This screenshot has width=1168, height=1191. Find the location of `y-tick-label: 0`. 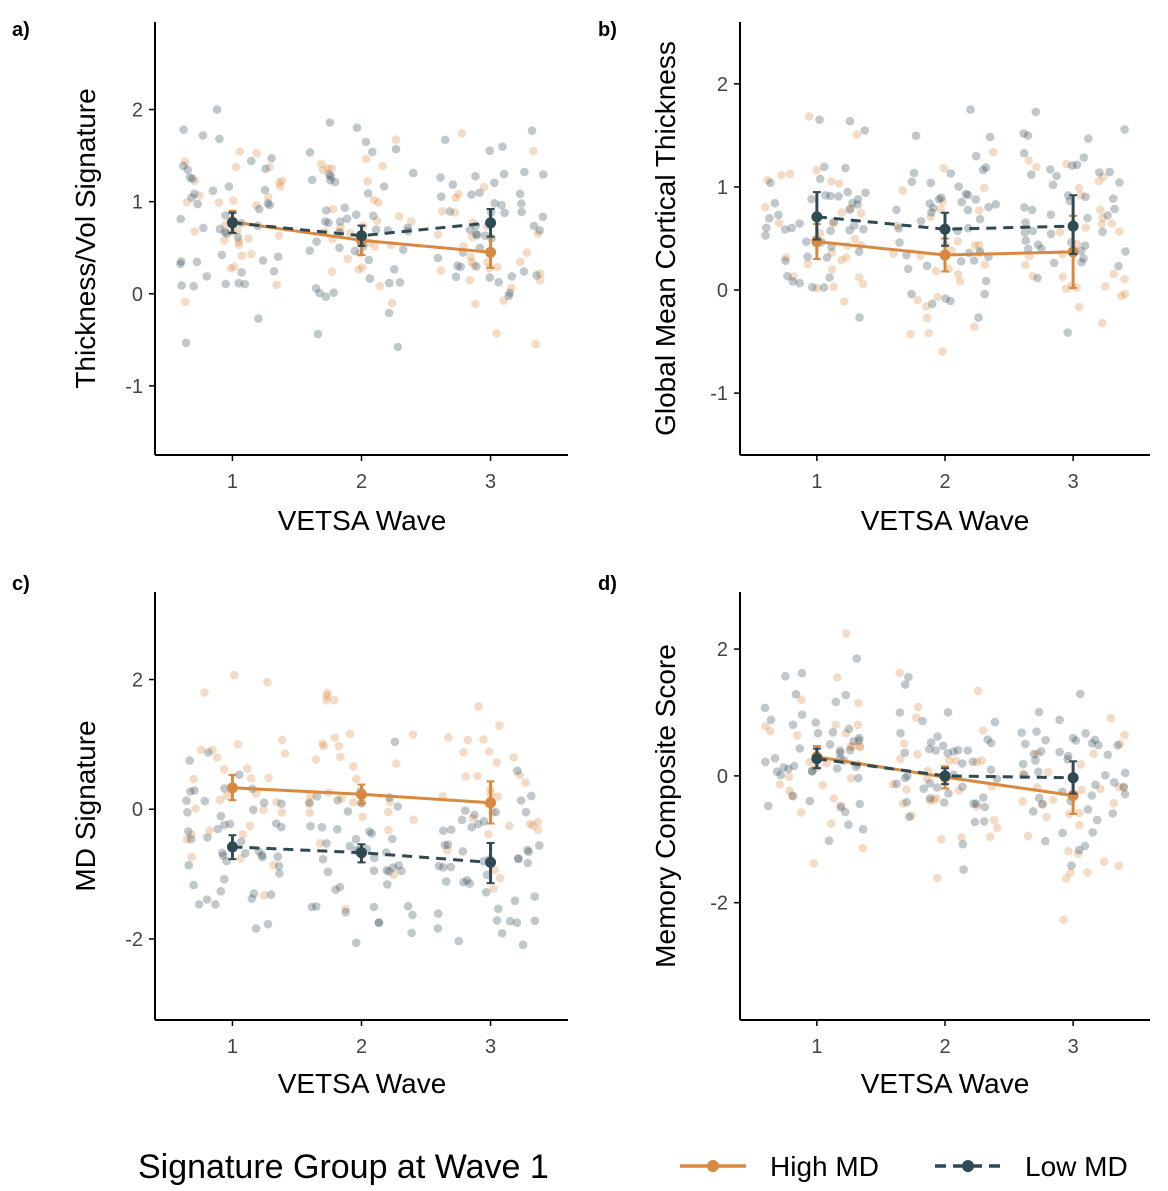

y-tick-label: 0 is located at coordinates (722, 777).